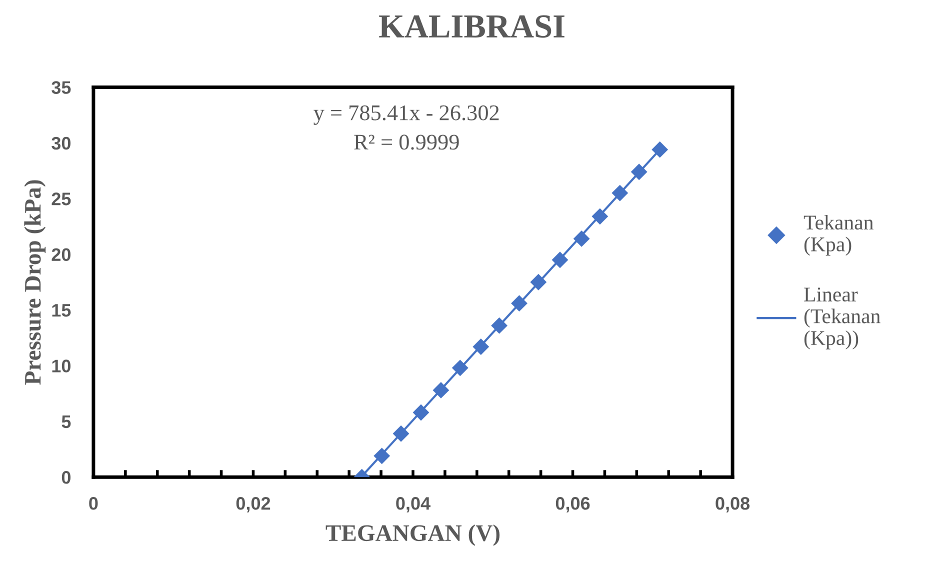 The image size is (944, 570). I want to click on x-axis-title: TEGANGAN (V), so click(413, 535).